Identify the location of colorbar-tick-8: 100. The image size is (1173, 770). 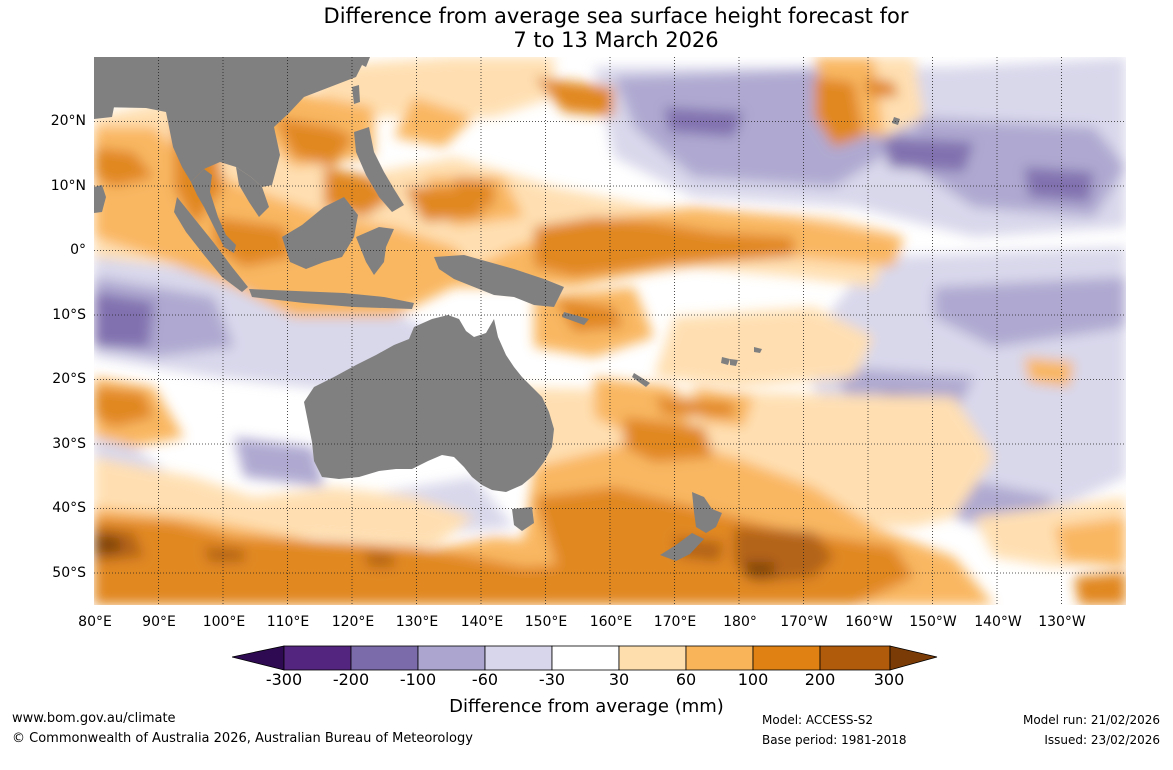
(753, 679).